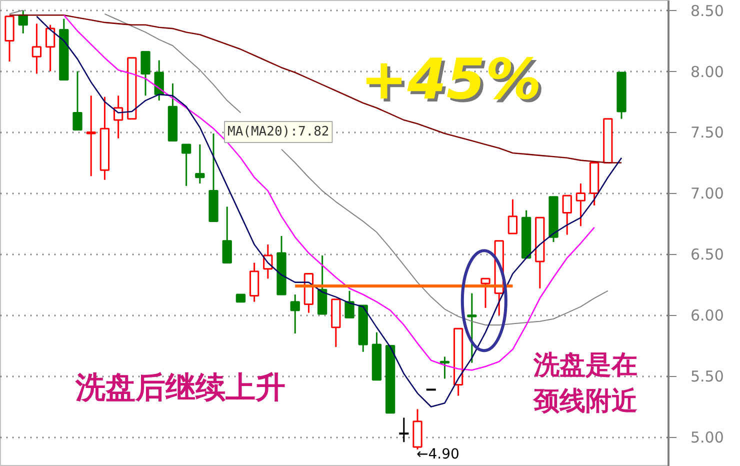 Image resolution: width=740 pixels, height=466 pixels. I want to click on y-tick-label: 8.50, so click(707, 11).